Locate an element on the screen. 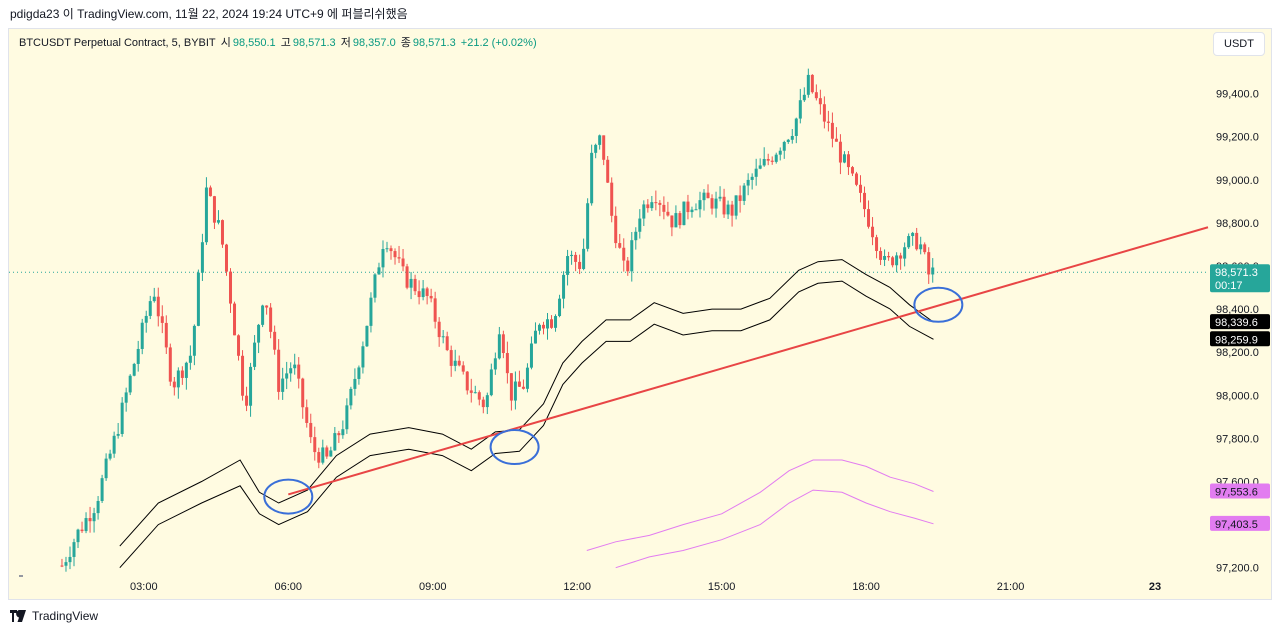 The image size is (1280, 631). last-price-badge-bg is located at coordinates (1240, 278).